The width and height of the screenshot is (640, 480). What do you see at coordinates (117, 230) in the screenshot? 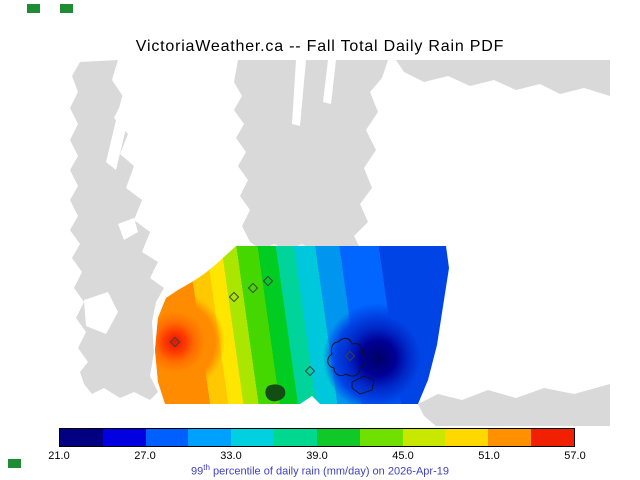
I see `land-vancouver-island` at bounding box center [117, 230].